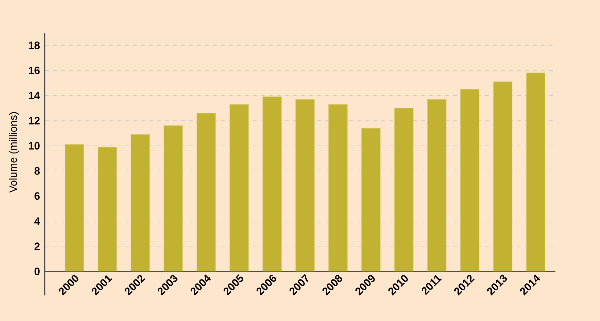 This screenshot has height=321, width=600. Describe the element at coordinates (34, 46) in the screenshot. I see `y-tick-label: 18` at that location.